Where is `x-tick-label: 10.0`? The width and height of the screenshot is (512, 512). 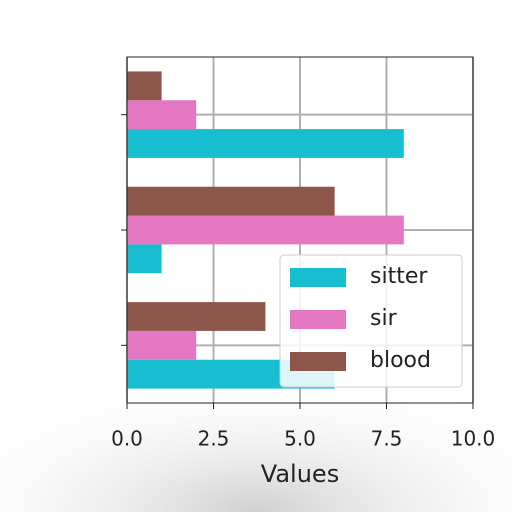
x-tick-label: 10.0 is located at coordinates (473, 439).